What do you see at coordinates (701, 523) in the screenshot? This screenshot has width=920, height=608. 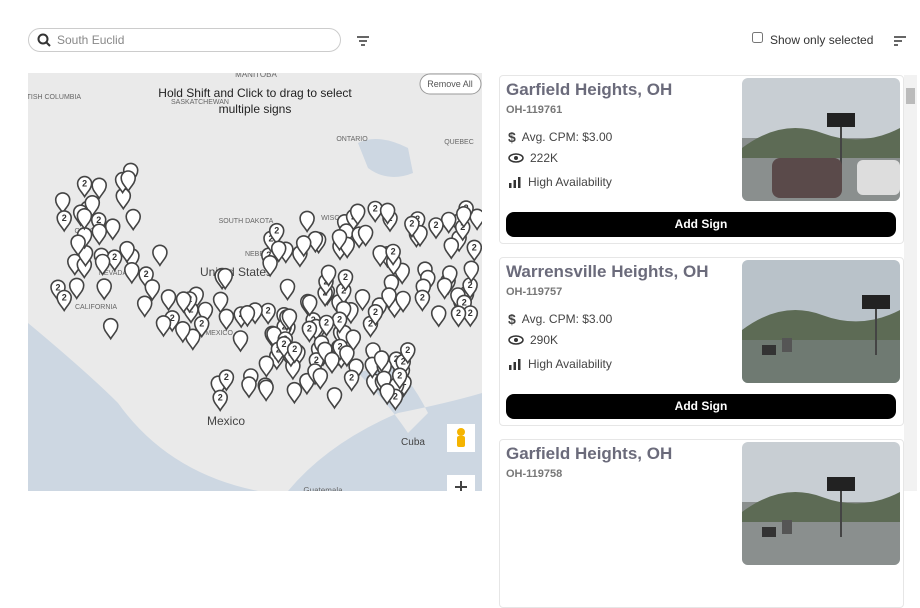 I see `listing-card: Garfield Heights, OH OH-119758` at bounding box center [701, 523].